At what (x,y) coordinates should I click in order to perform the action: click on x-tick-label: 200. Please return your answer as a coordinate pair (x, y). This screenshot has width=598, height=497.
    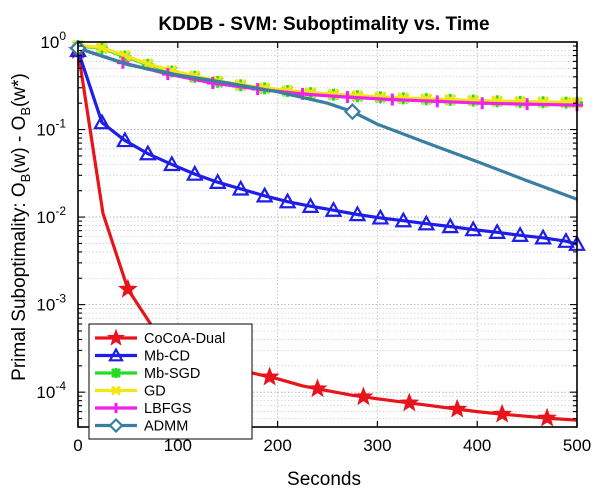
    Looking at the image, I should click on (277, 445).